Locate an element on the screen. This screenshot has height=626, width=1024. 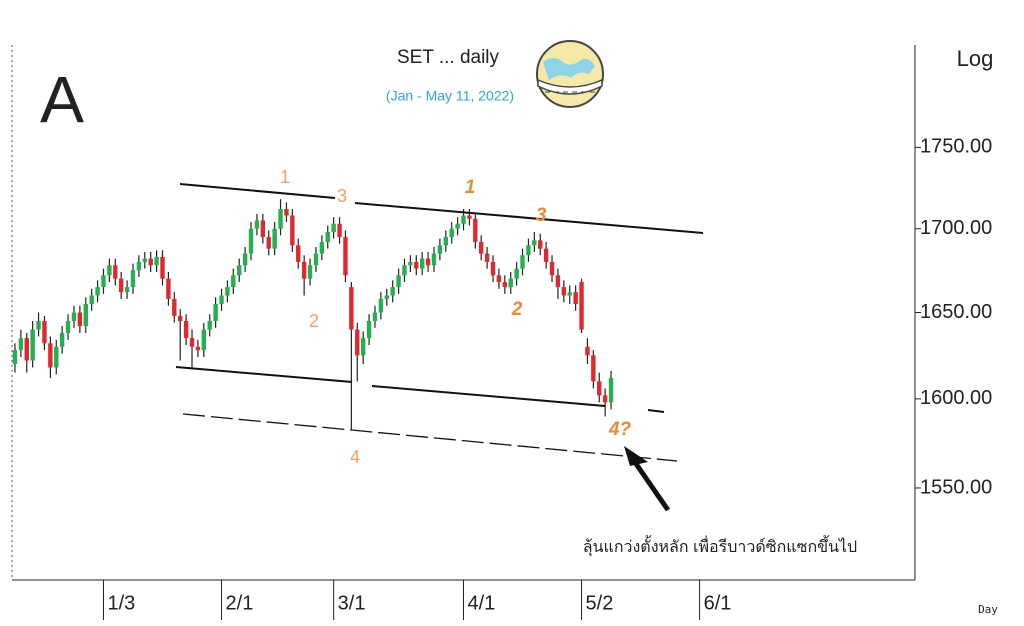
y-tick-label: 1750.00 is located at coordinates (956, 147).